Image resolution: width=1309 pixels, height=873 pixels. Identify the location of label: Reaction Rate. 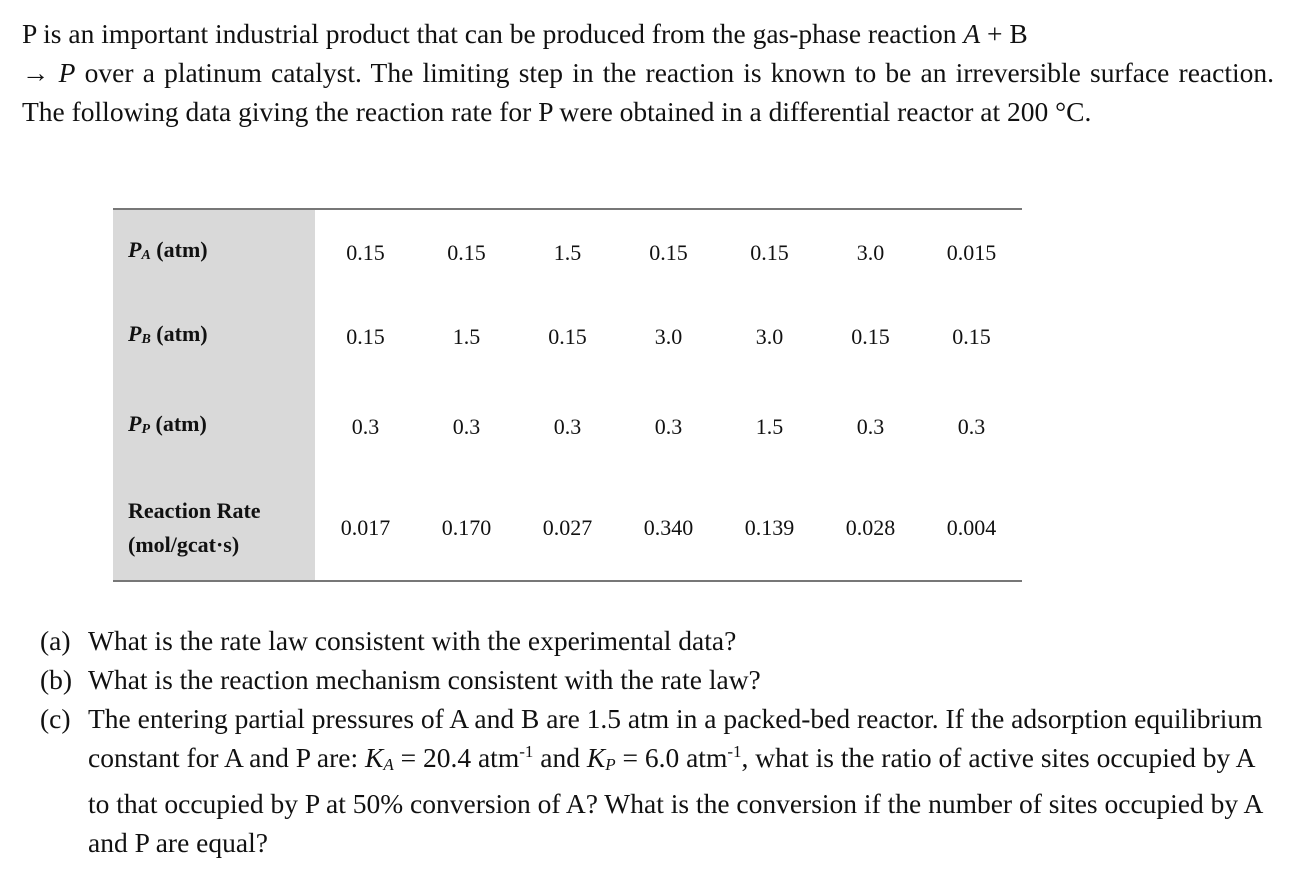
(194, 510).